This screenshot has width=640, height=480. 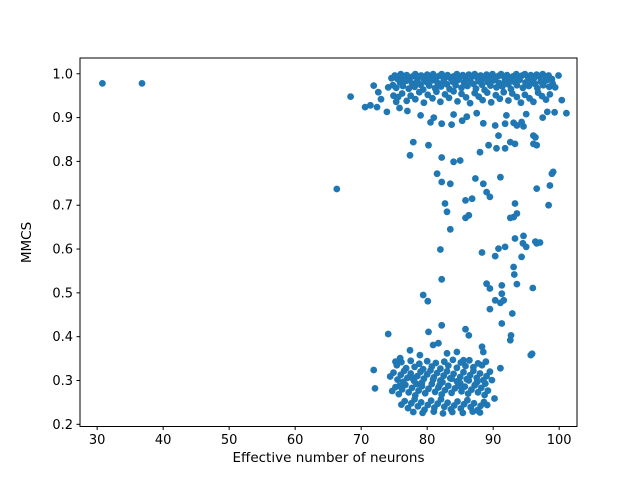 I want to click on y-tick-label: 0.3, so click(x=62, y=381).